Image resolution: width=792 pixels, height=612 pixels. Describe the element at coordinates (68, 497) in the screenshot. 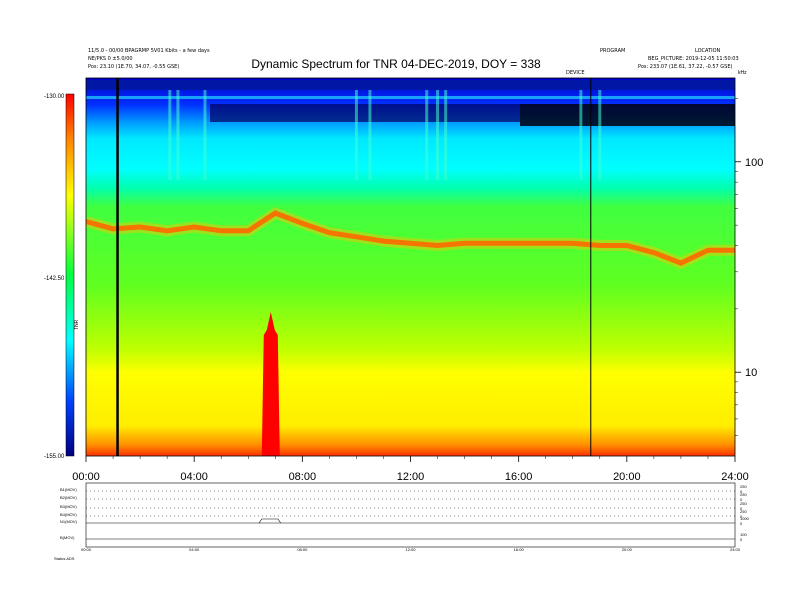

I see `panel-label: B2(MOV)` at that location.